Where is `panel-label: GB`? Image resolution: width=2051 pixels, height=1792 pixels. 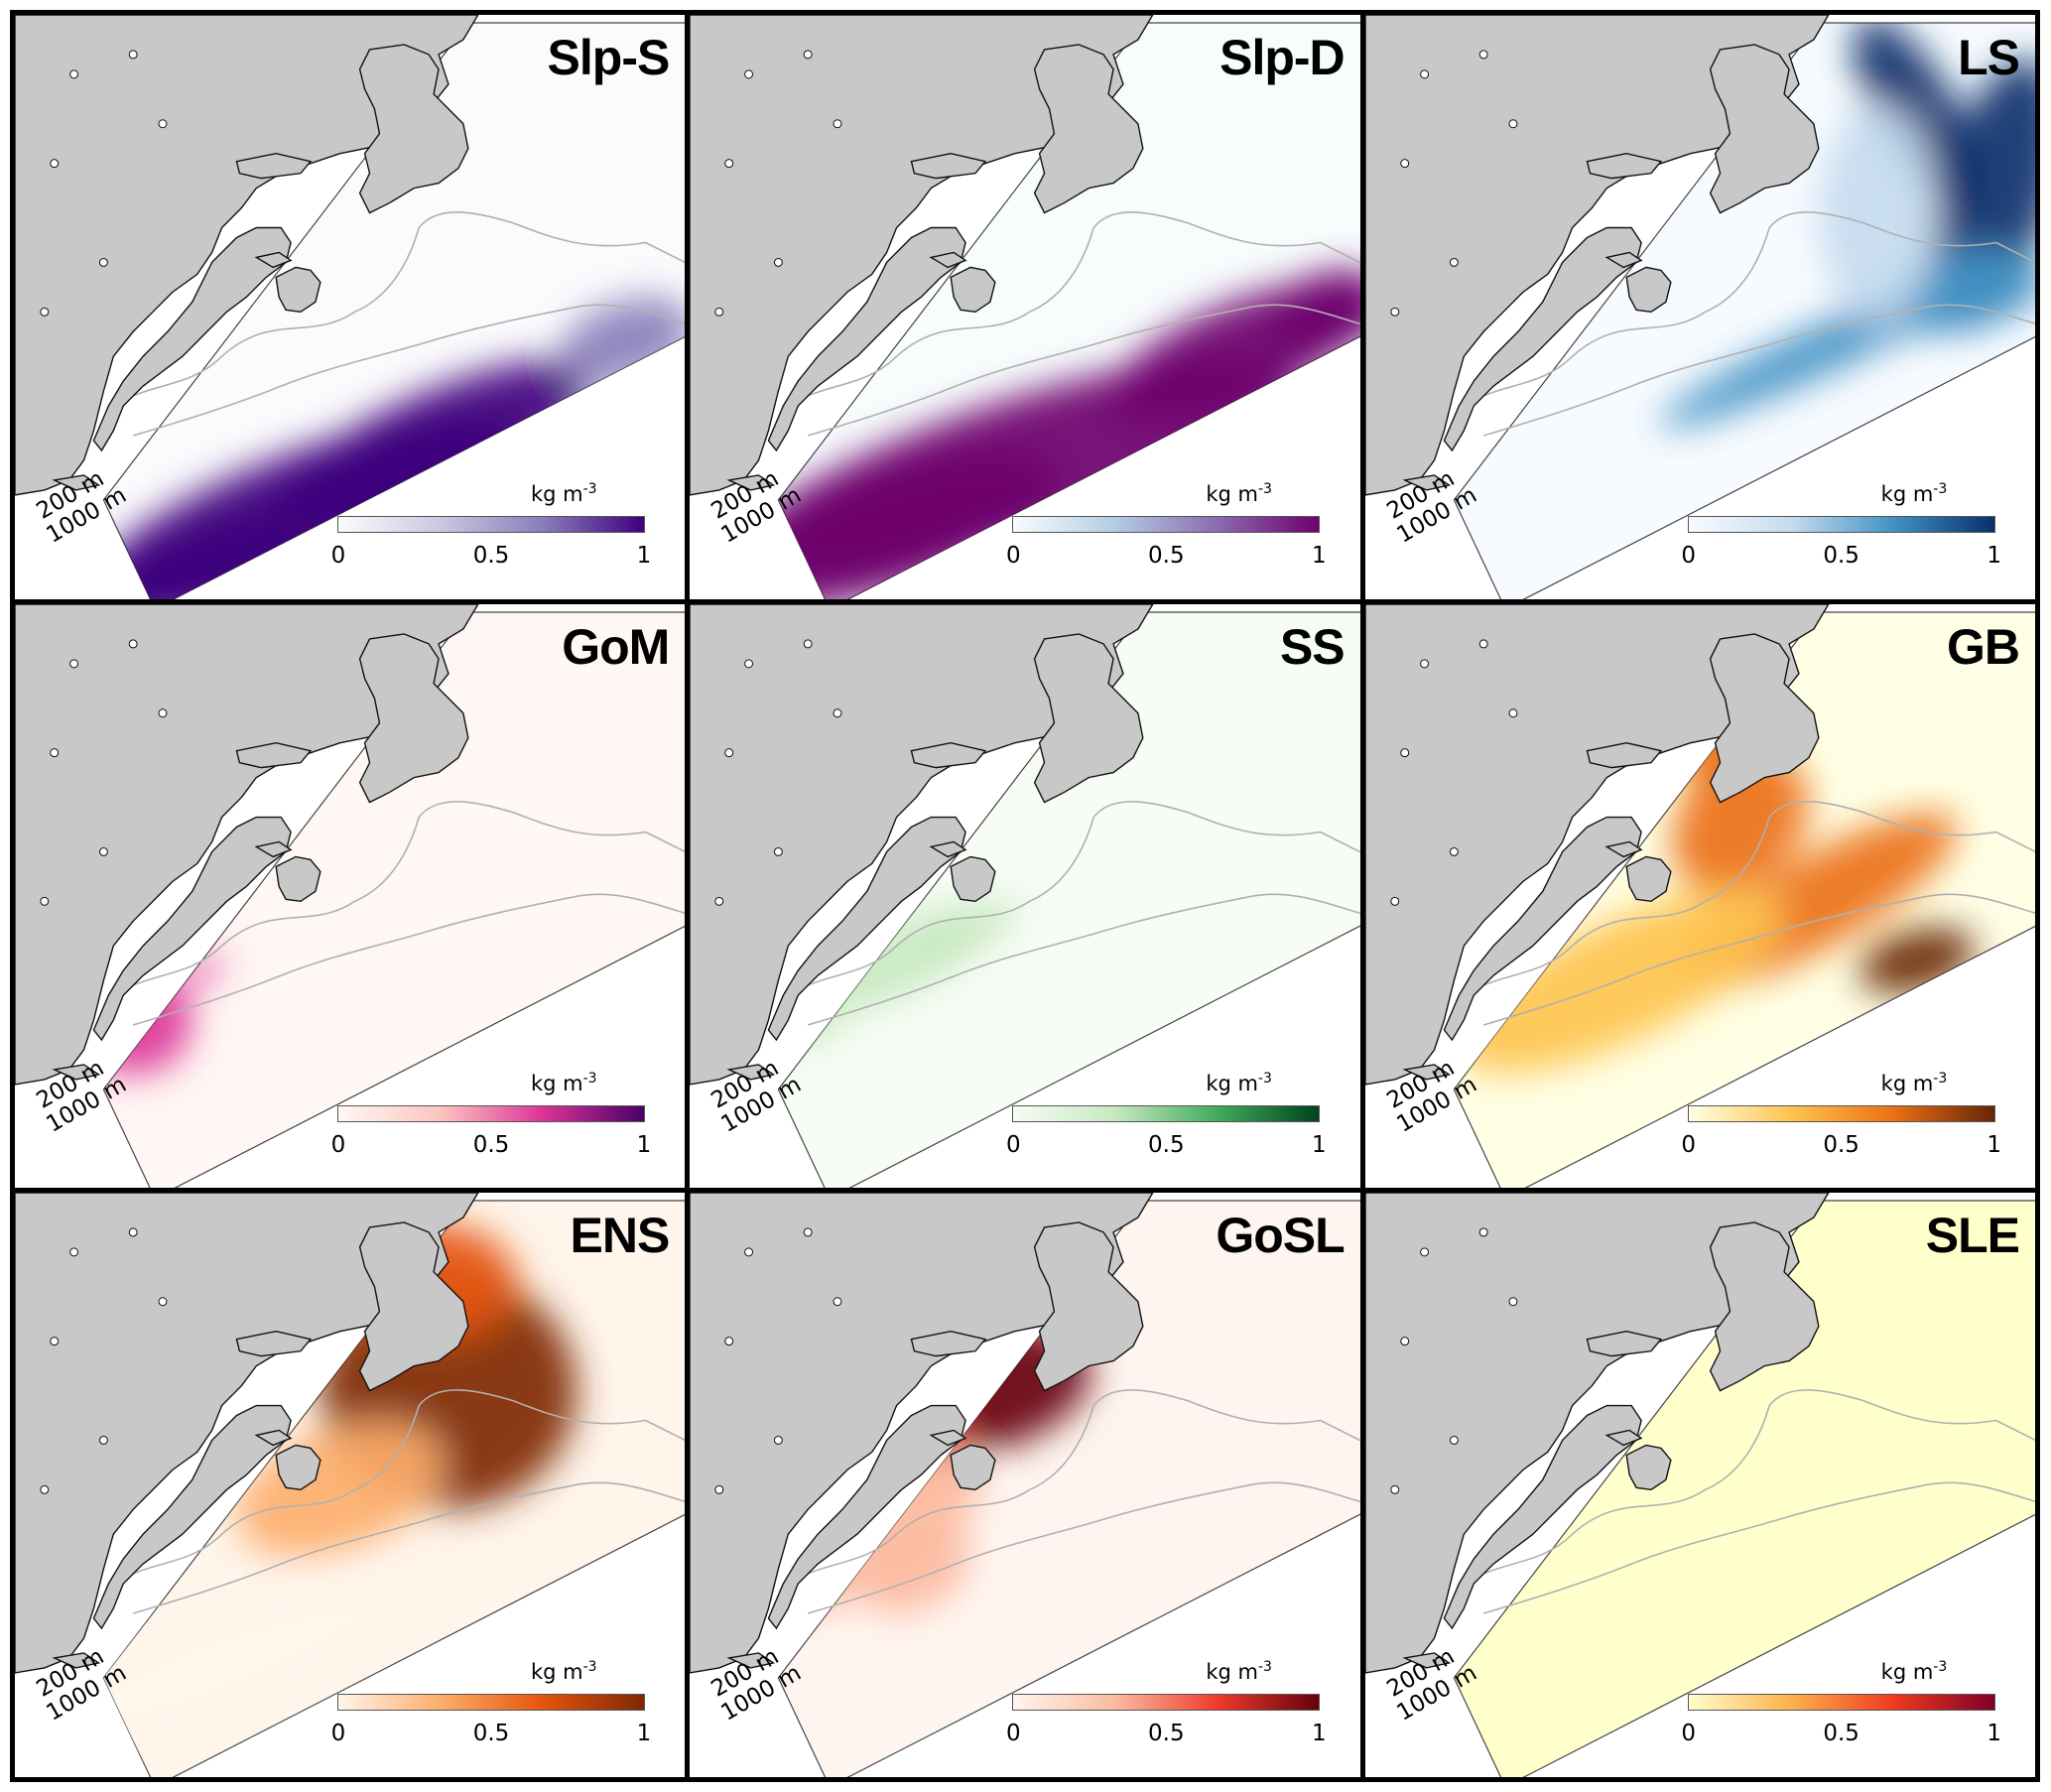 panel-label: GB is located at coordinates (1983, 646).